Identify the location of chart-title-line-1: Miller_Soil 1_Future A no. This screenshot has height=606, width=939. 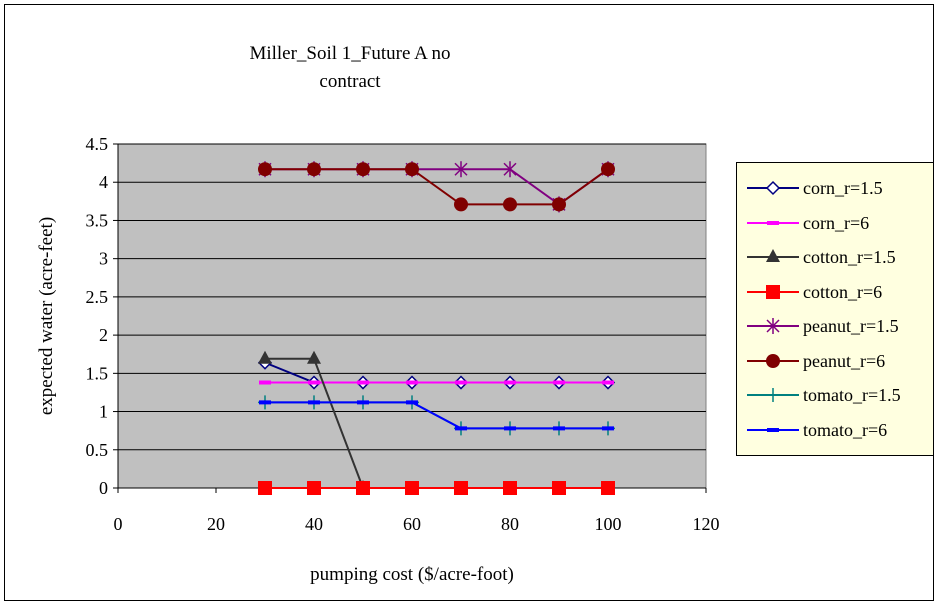
(350, 53).